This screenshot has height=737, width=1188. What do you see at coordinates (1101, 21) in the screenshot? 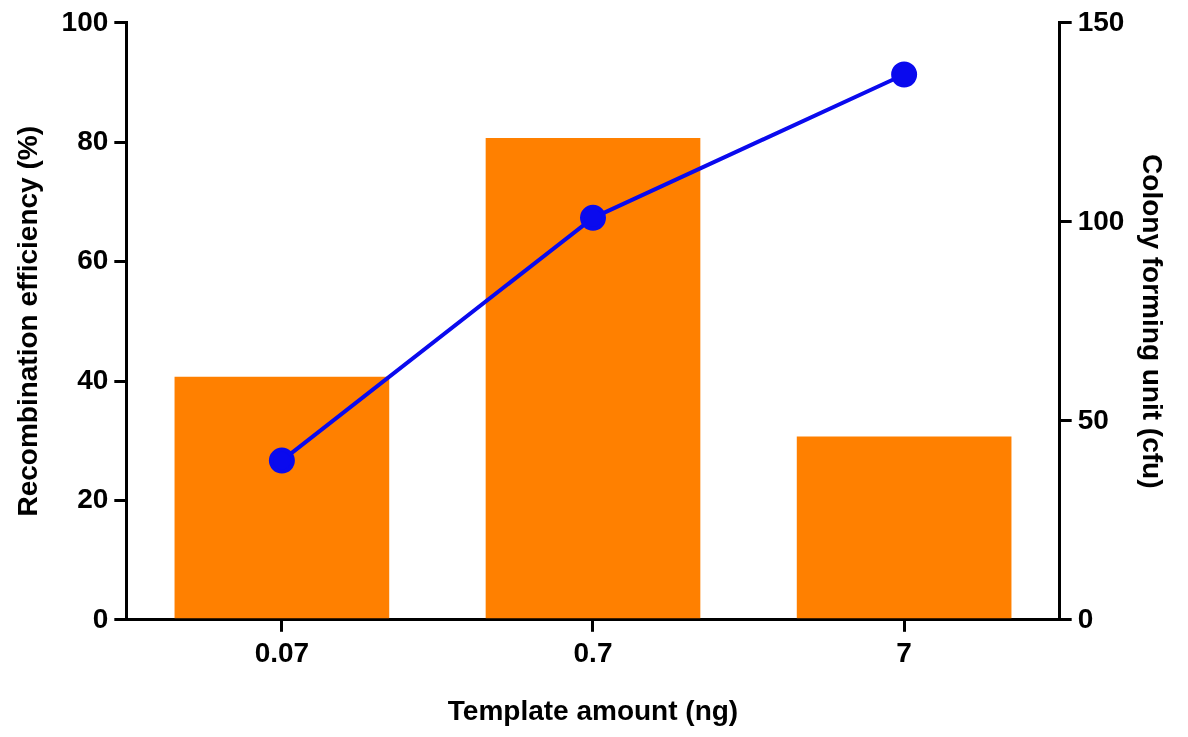
I see `y2-tick-label: 150` at bounding box center [1101, 21].